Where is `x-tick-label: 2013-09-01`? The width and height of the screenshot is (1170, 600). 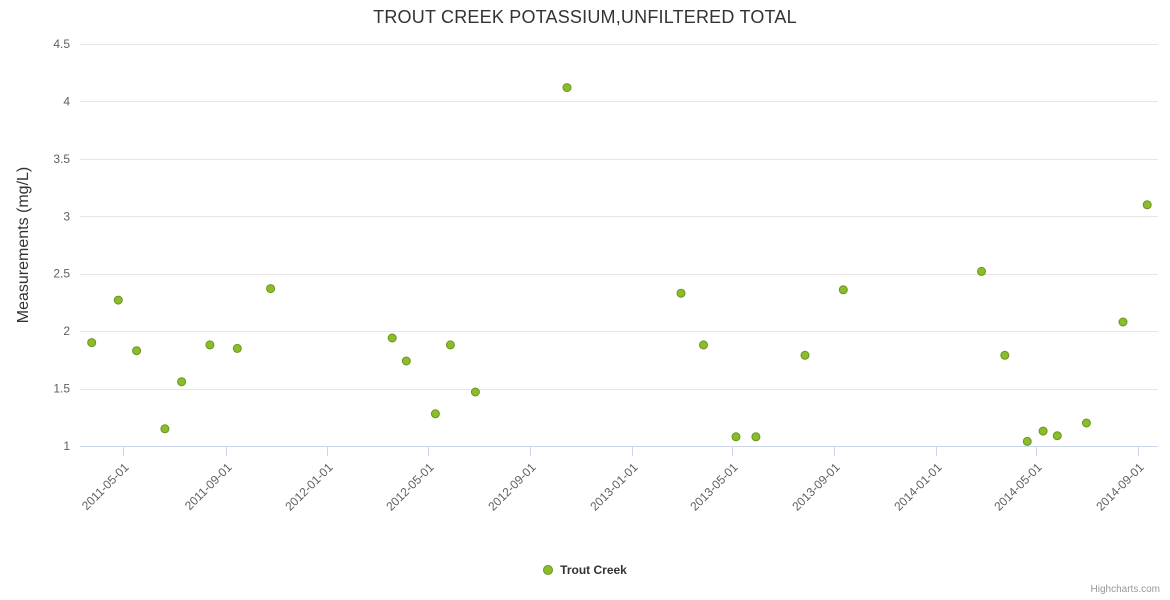
x-tick-label: 2013-09-01 is located at coordinates (816, 487).